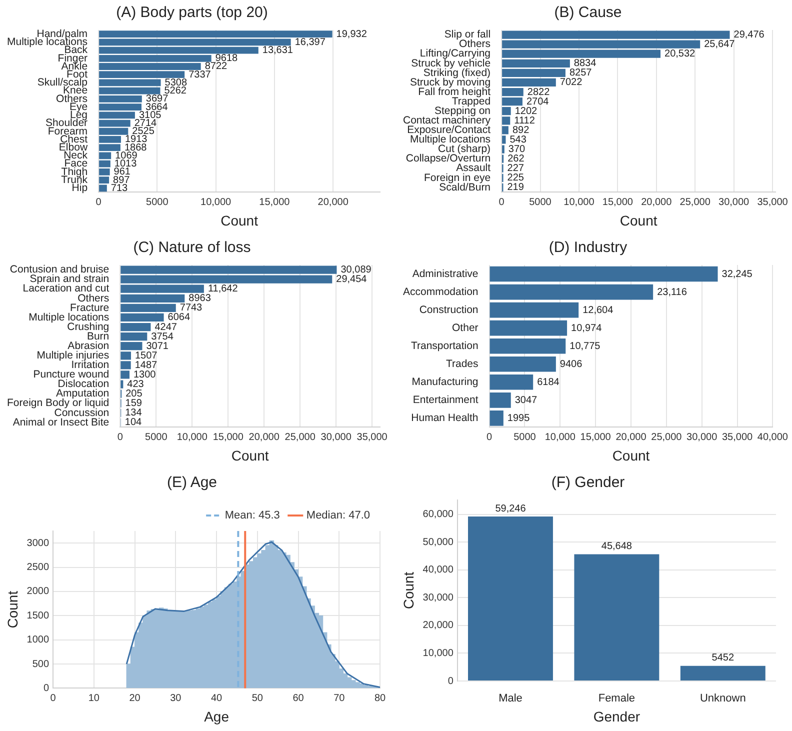 Image resolution: width=792 pixels, height=731 pixels. What do you see at coordinates (448, 158) in the screenshot?
I see `y-tick-label: Collapse/Overturn` at bounding box center [448, 158].